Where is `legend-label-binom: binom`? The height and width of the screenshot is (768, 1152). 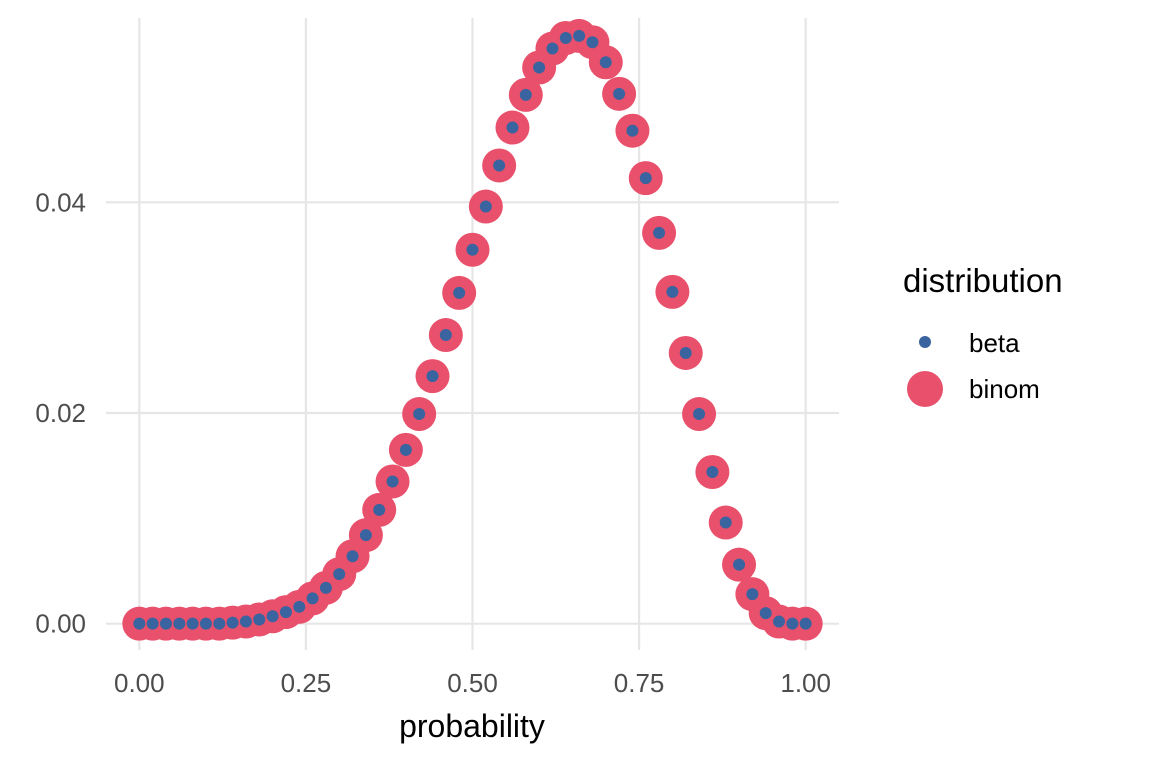
legend-label-binom: binom is located at coordinates (1004, 389).